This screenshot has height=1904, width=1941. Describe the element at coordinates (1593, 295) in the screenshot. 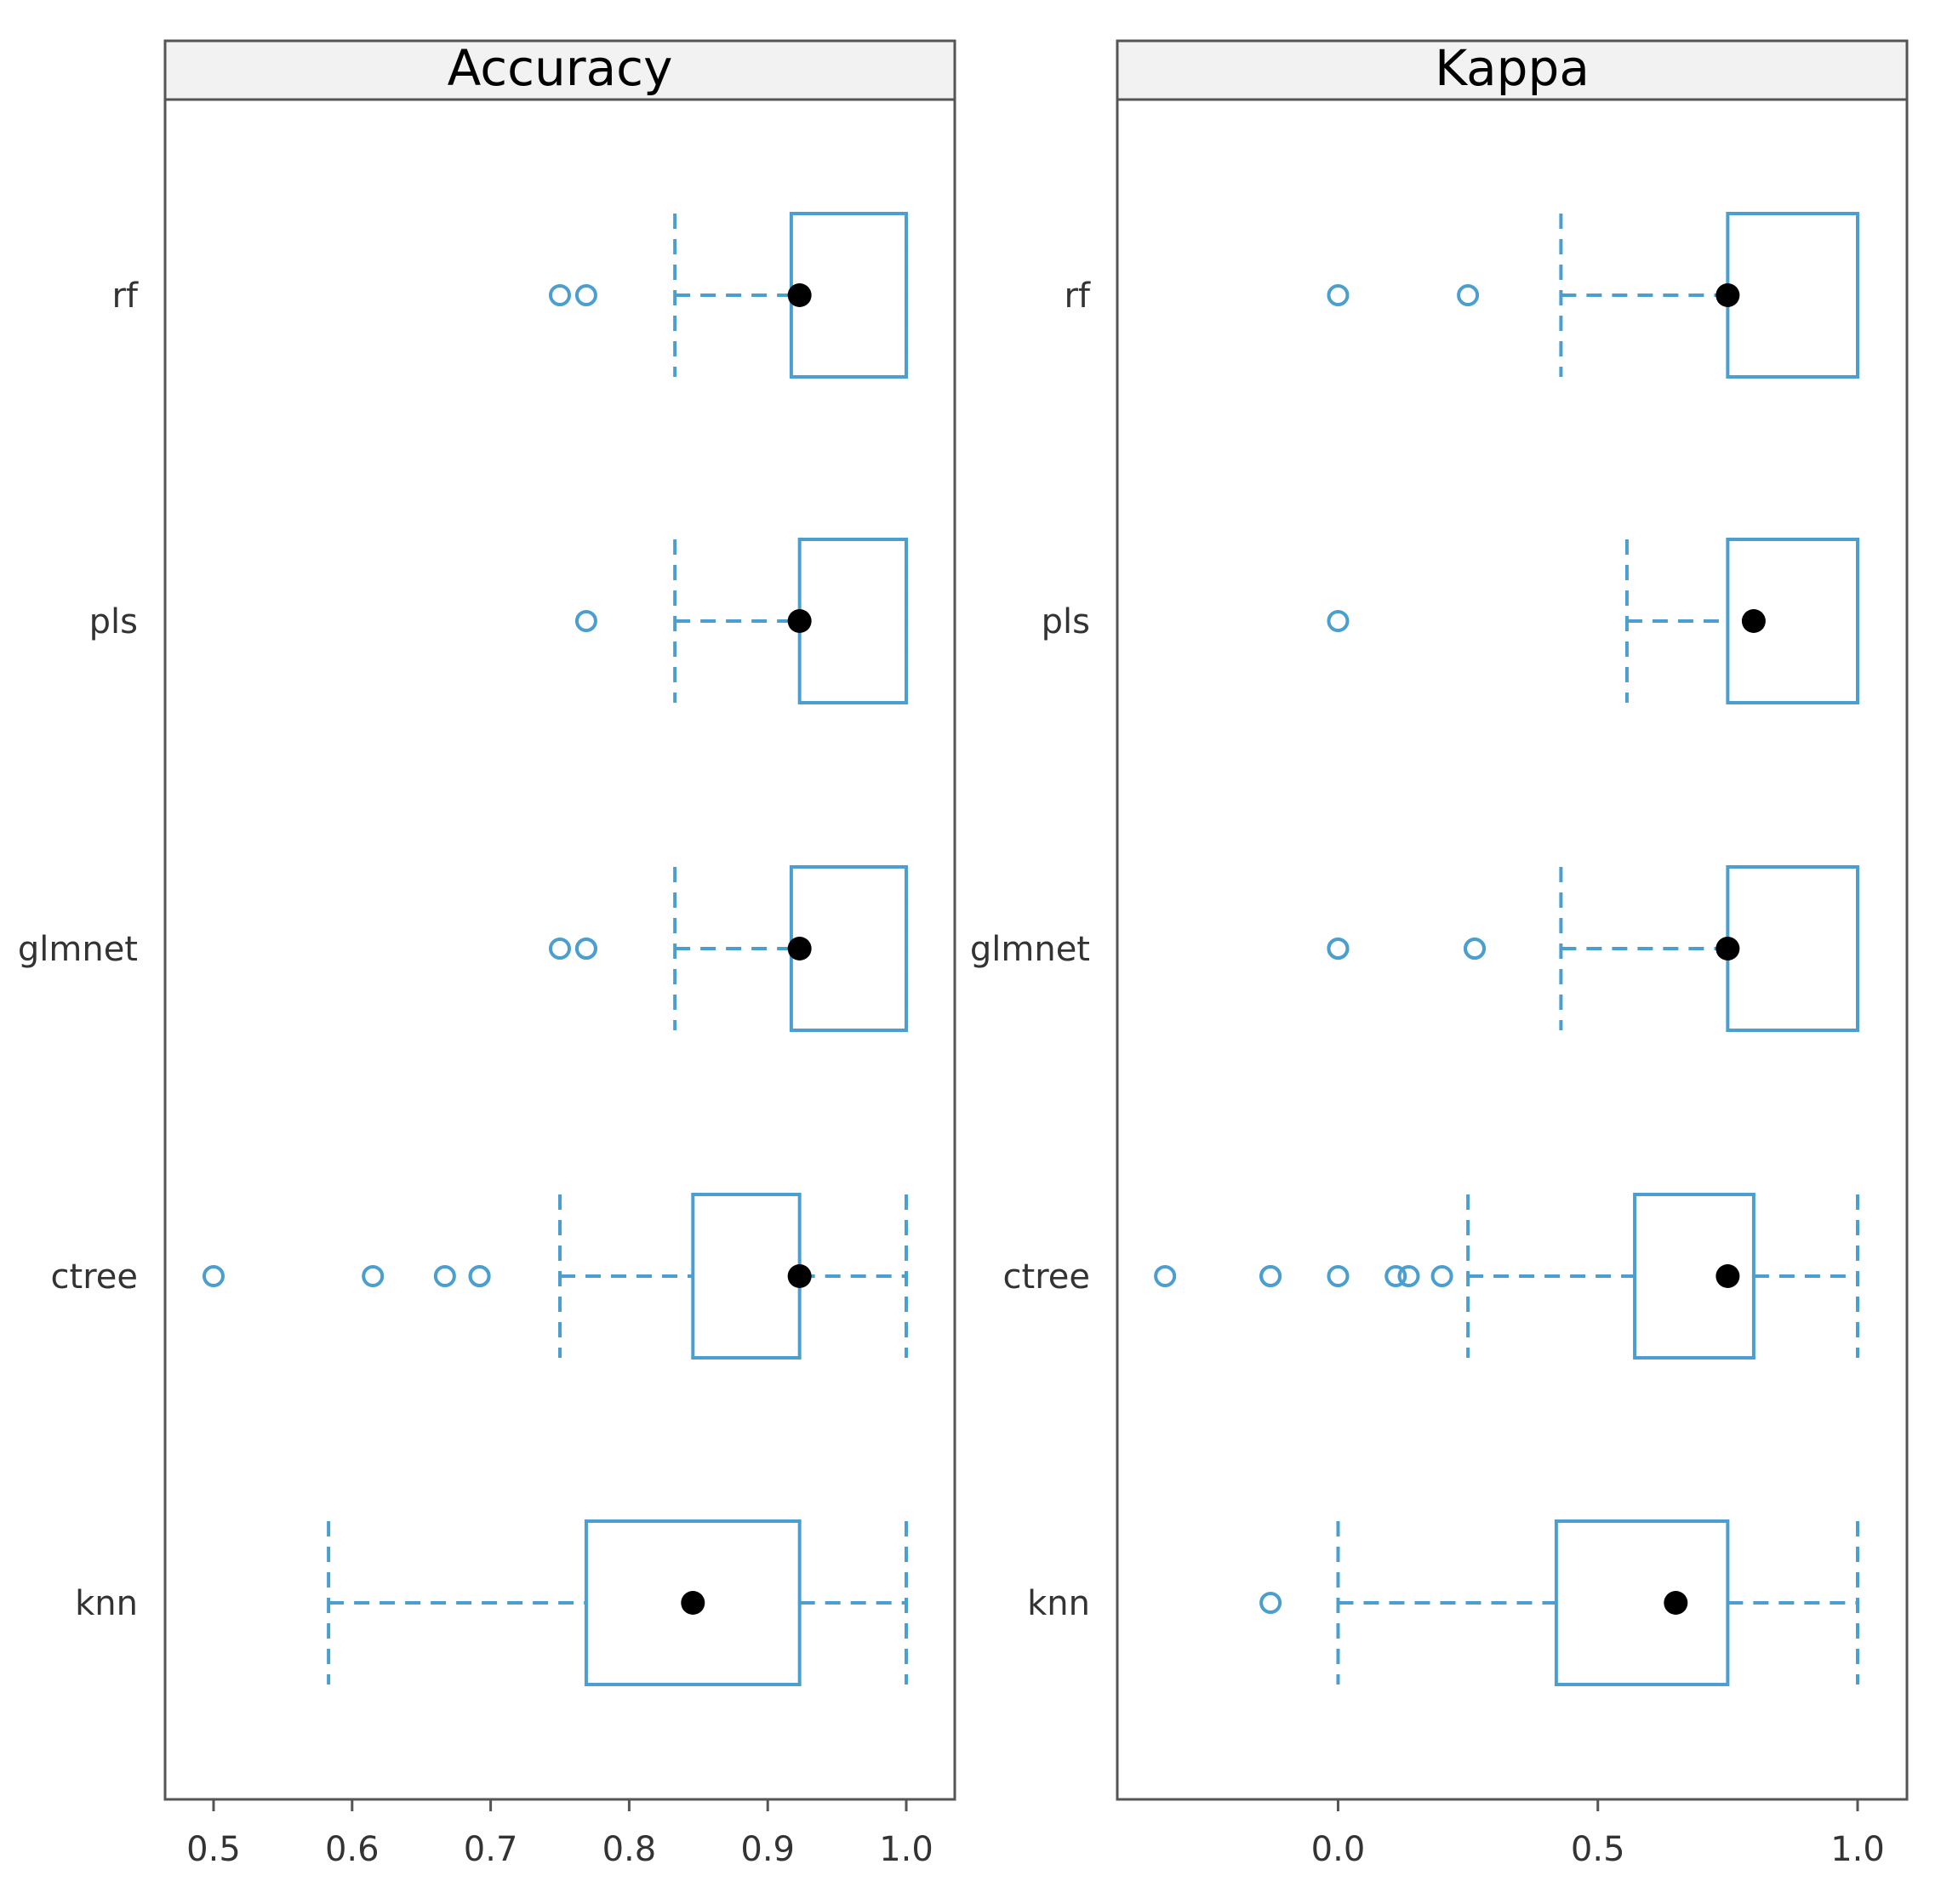

I see `box-kappa-rf` at that location.